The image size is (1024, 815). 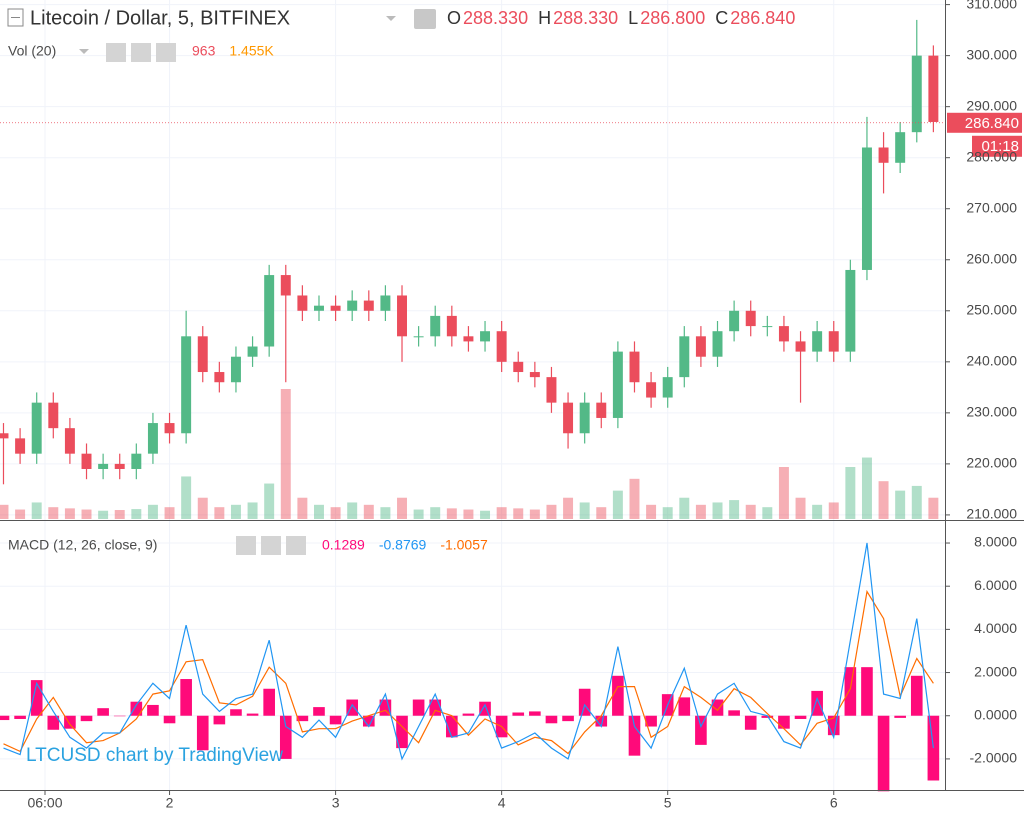 What do you see at coordinates (170, 803) in the screenshot?
I see `x-tick-label: 2` at bounding box center [170, 803].